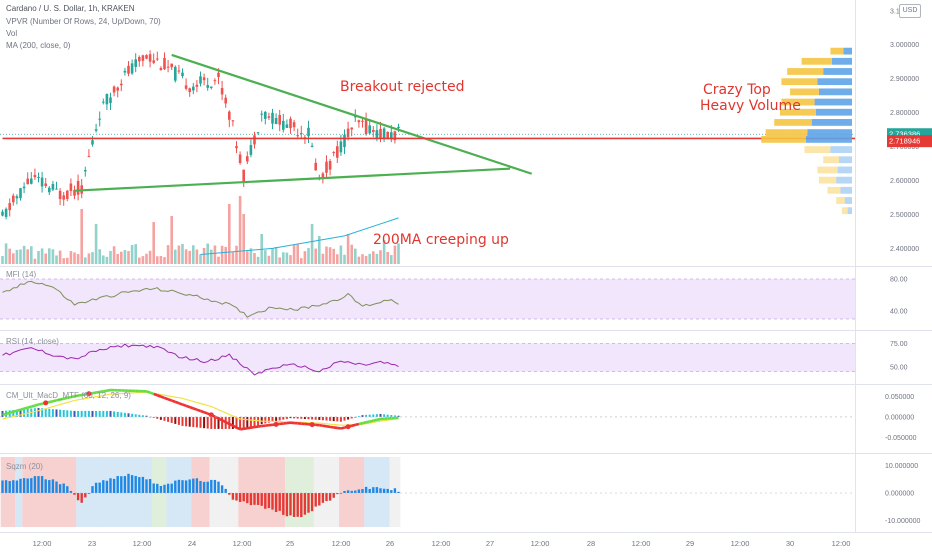 The image size is (932, 555). What do you see at coordinates (910, 11) in the screenshot?
I see `currency-badge: USD` at bounding box center [910, 11].